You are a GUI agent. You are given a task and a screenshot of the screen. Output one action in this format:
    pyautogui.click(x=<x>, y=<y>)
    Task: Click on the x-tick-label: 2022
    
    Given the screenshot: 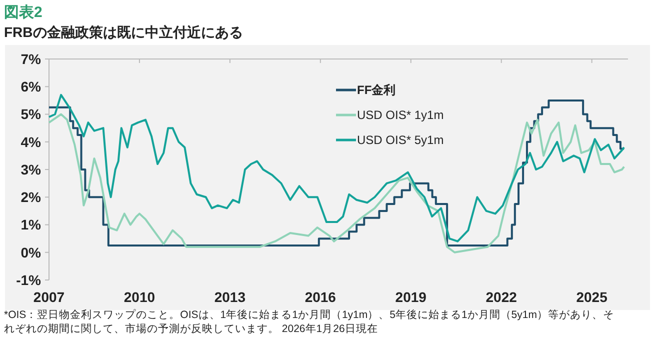 What is the action you would take?
    pyautogui.click(x=502, y=297)
    